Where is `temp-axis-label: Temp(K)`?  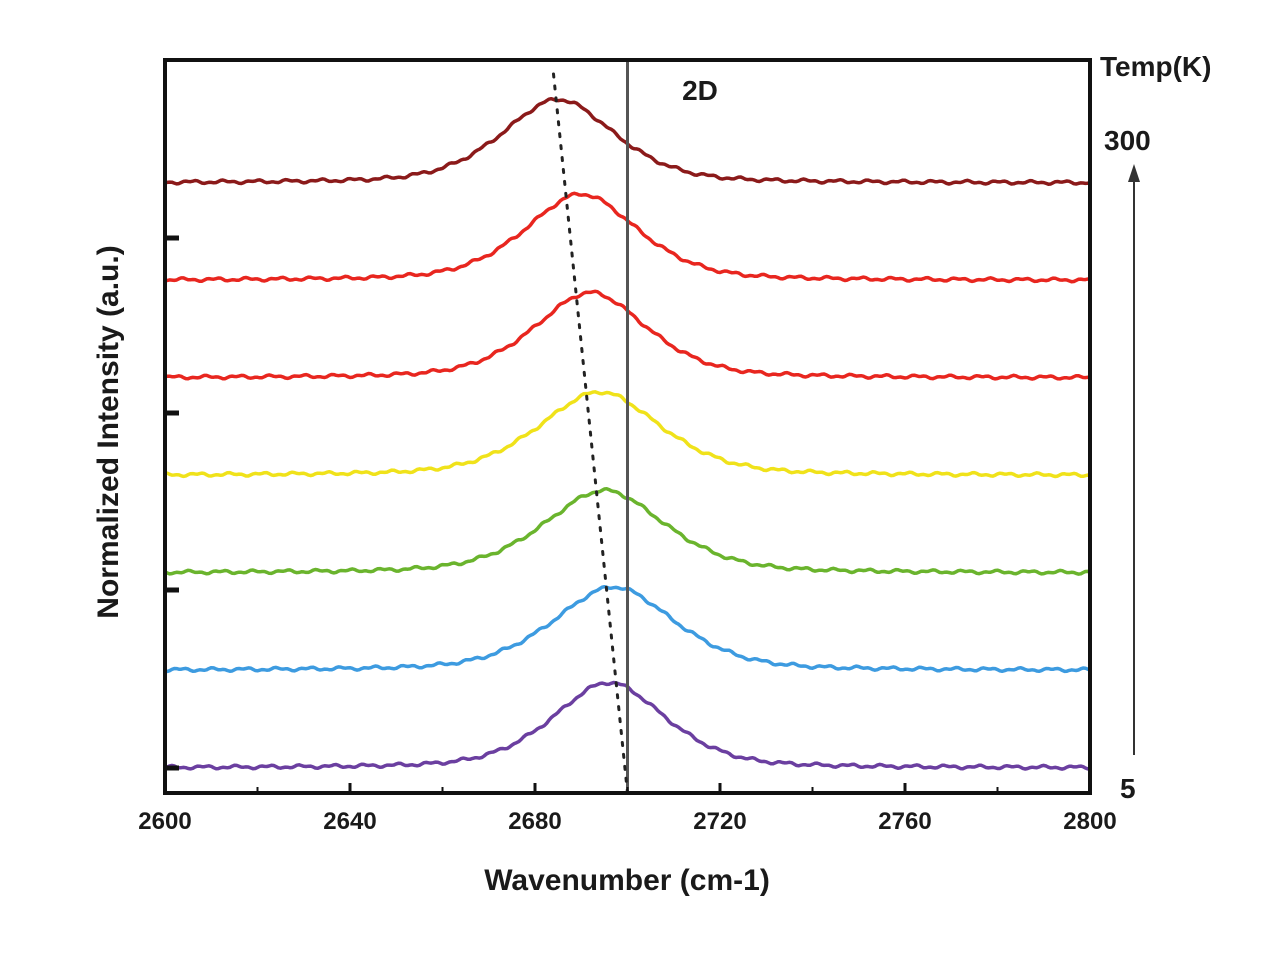
temp-axis-label: Temp(K) is located at coordinates (1155, 66).